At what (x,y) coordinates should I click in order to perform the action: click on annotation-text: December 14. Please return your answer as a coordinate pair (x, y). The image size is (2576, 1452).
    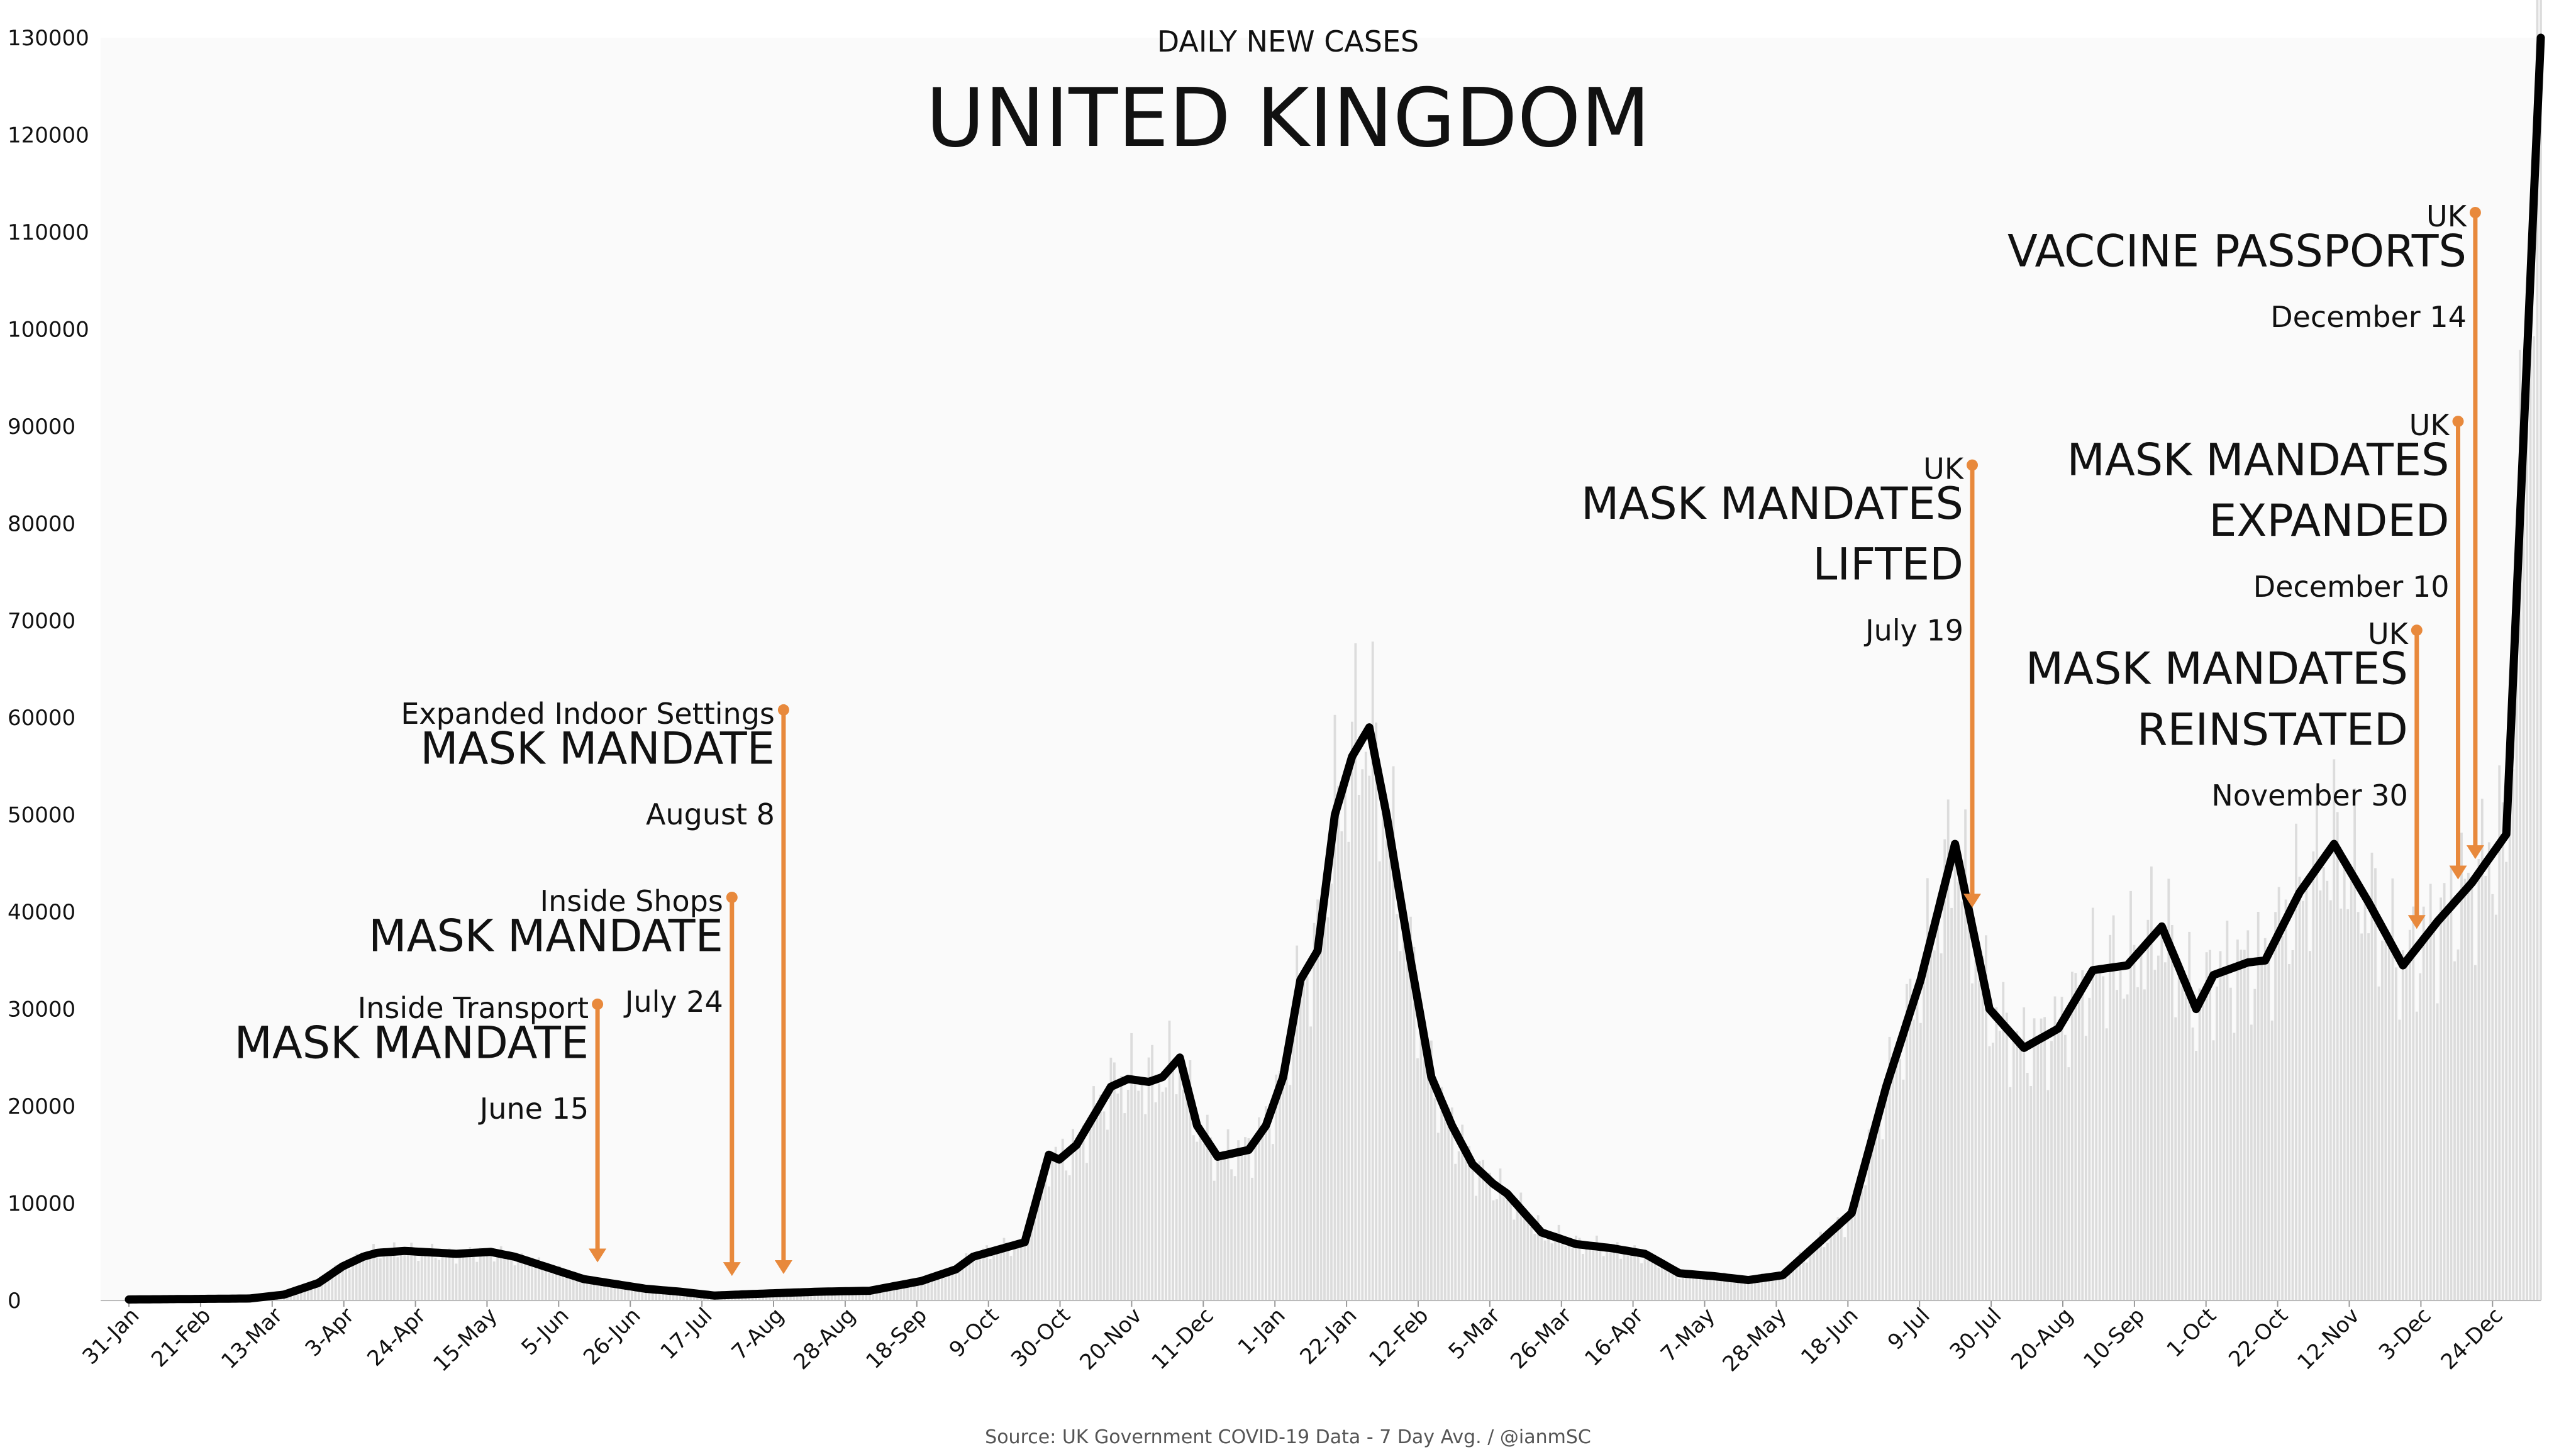
    Looking at the image, I should click on (2368, 317).